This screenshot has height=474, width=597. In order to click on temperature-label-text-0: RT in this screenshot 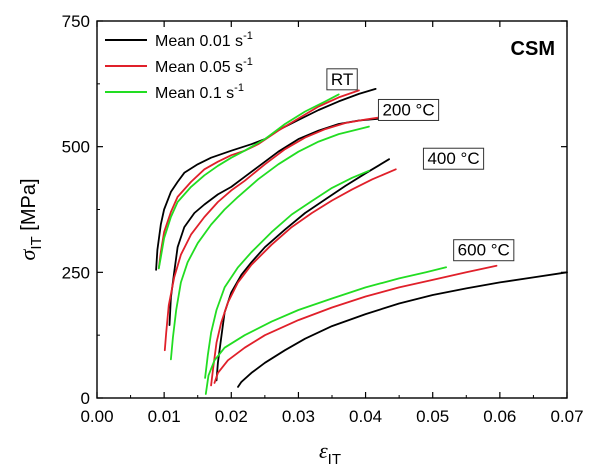, I will do `click(342, 79)`.